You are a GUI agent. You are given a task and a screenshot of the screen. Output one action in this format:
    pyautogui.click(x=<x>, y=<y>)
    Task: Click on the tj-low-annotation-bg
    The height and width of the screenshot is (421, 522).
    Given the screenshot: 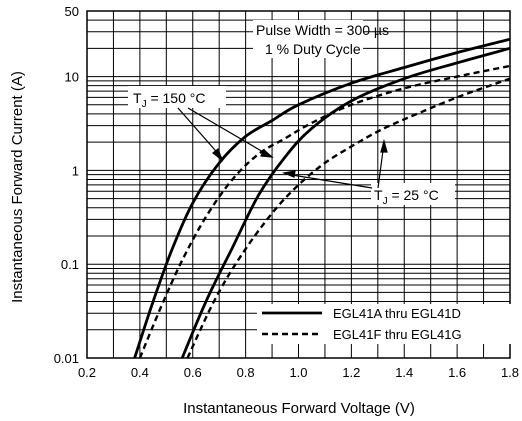 What is the action you would take?
    pyautogui.click(x=413, y=194)
    